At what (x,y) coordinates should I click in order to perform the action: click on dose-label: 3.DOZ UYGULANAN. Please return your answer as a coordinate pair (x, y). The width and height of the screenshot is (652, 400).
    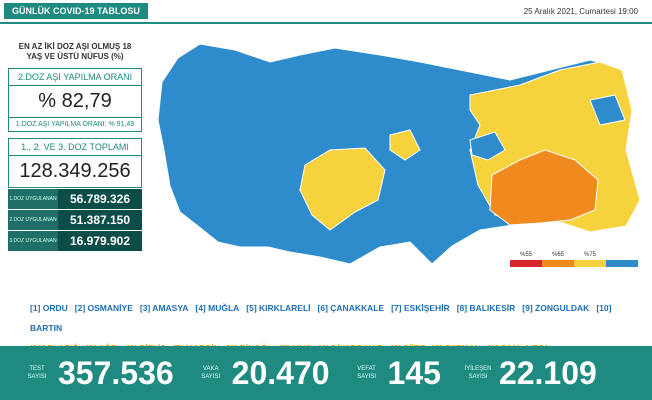
    Looking at the image, I should click on (33, 240).